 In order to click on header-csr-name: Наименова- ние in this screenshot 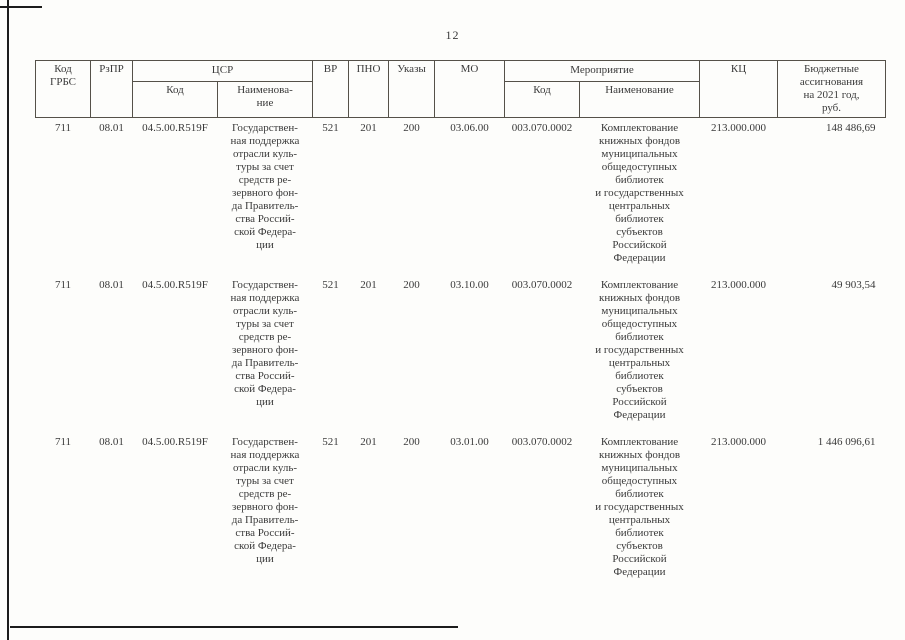, I will do `click(265, 99)`.